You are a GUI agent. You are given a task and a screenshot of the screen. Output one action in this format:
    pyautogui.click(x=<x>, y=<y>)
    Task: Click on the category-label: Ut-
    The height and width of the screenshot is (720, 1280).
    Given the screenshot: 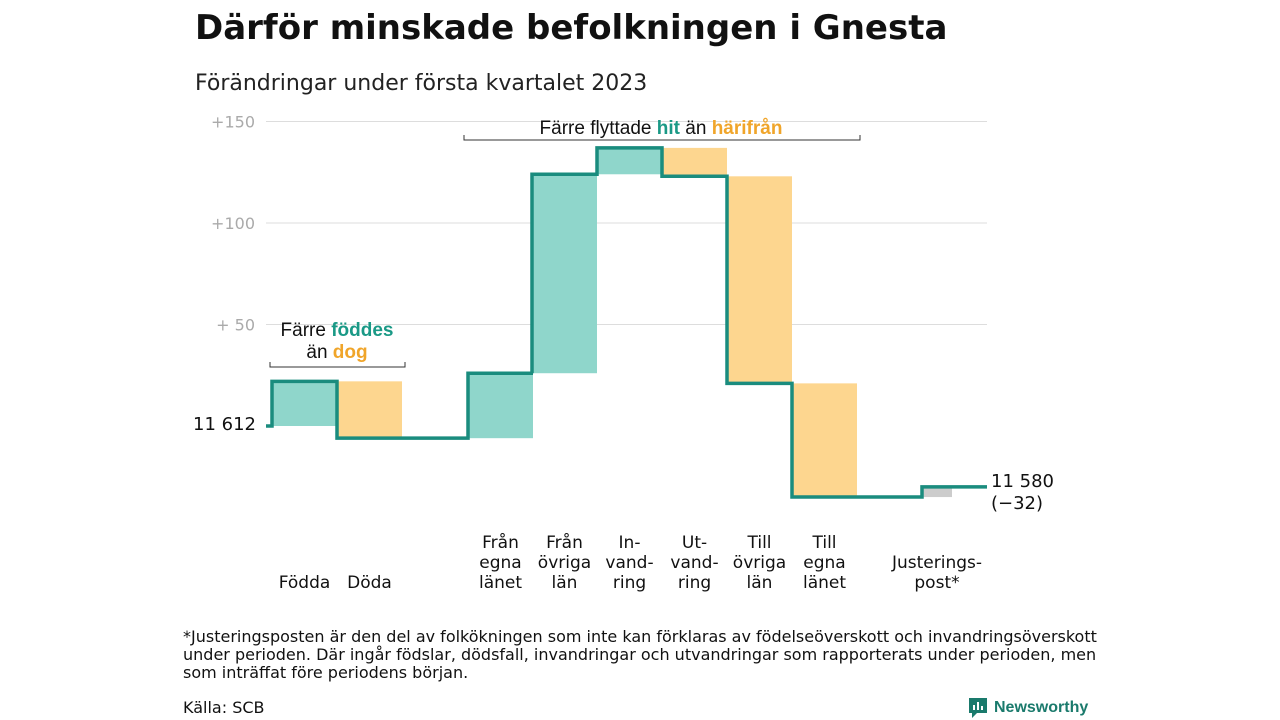 What is the action you would take?
    pyautogui.click(x=694, y=543)
    